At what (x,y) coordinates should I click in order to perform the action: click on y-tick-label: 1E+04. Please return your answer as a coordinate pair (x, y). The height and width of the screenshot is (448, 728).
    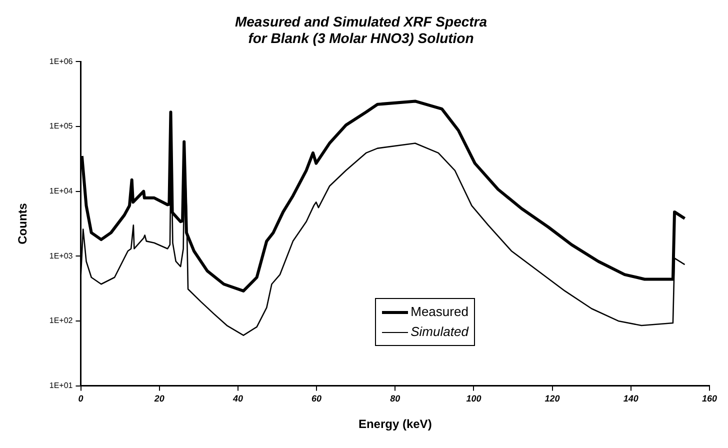
    Looking at the image, I should click on (61, 191).